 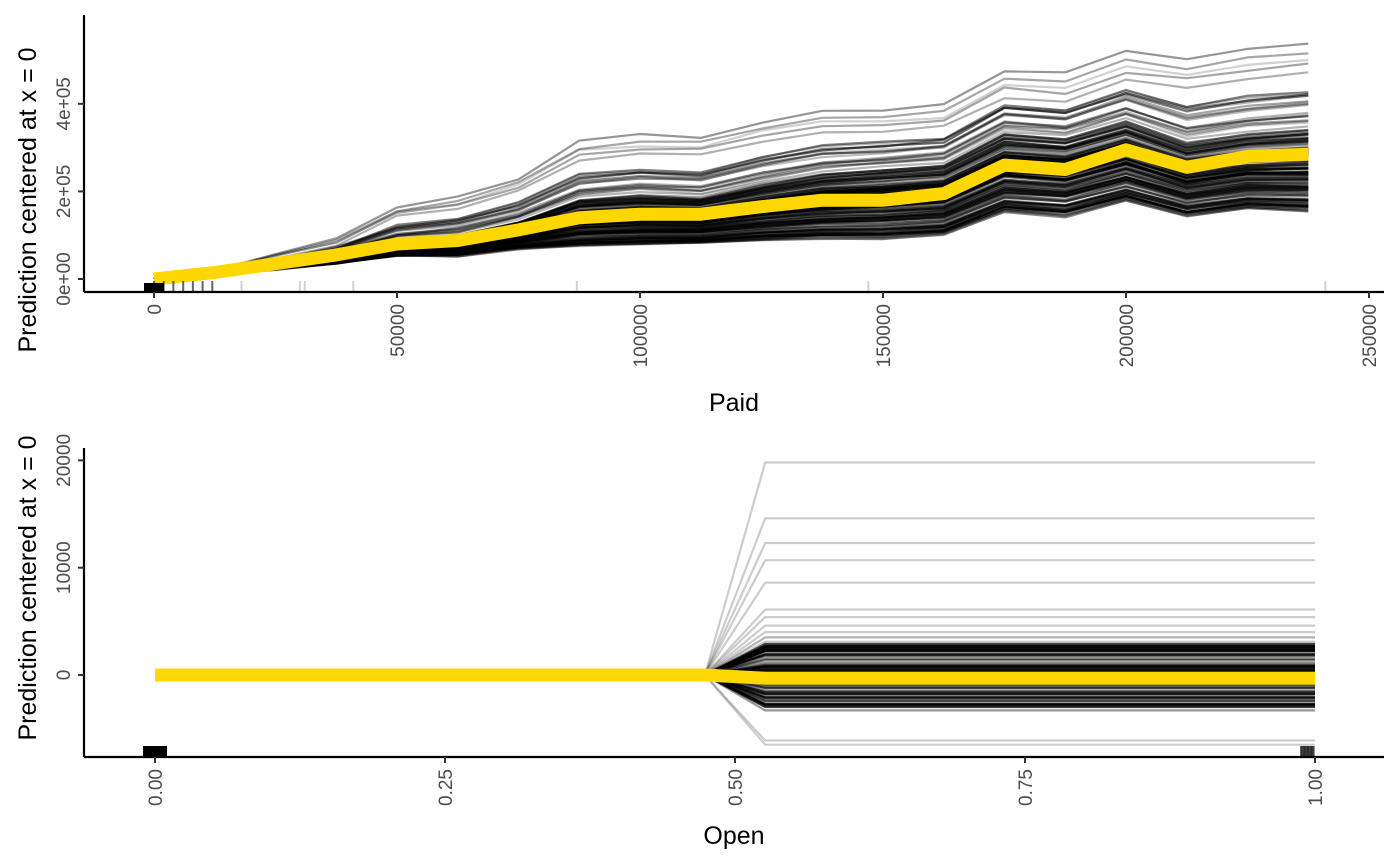 What do you see at coordinates (64, 191) in the screenshot?
I see `paid-y-tick-label: 2e+05` at bounding box center [64, 191].